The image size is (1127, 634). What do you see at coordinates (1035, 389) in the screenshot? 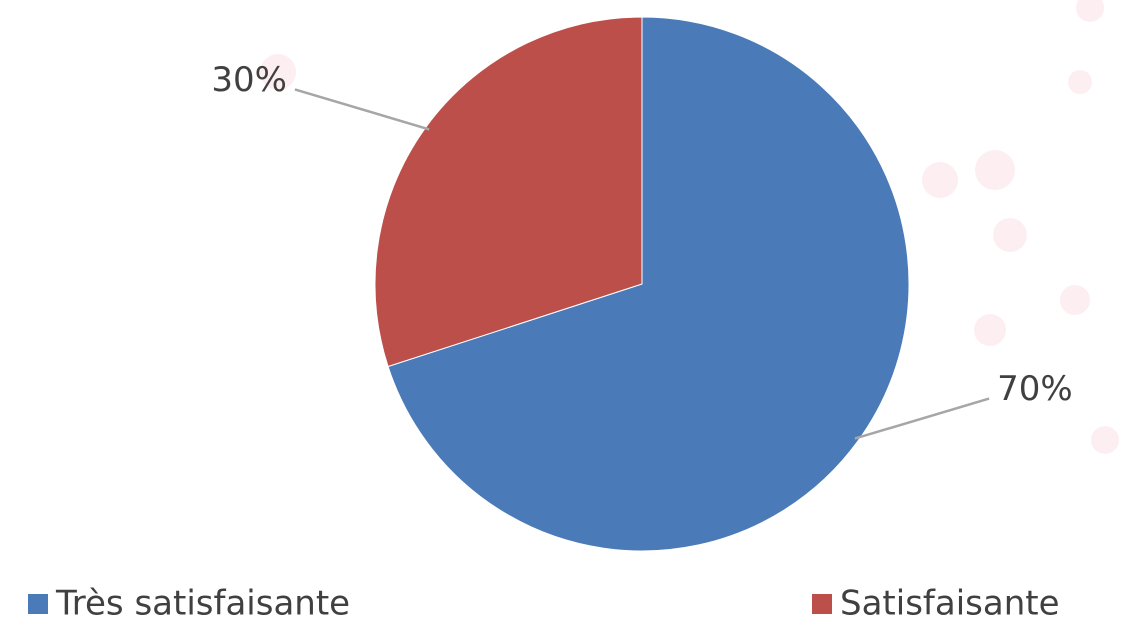
I see `data-label: 70%` at bounding box center [1035, 389].